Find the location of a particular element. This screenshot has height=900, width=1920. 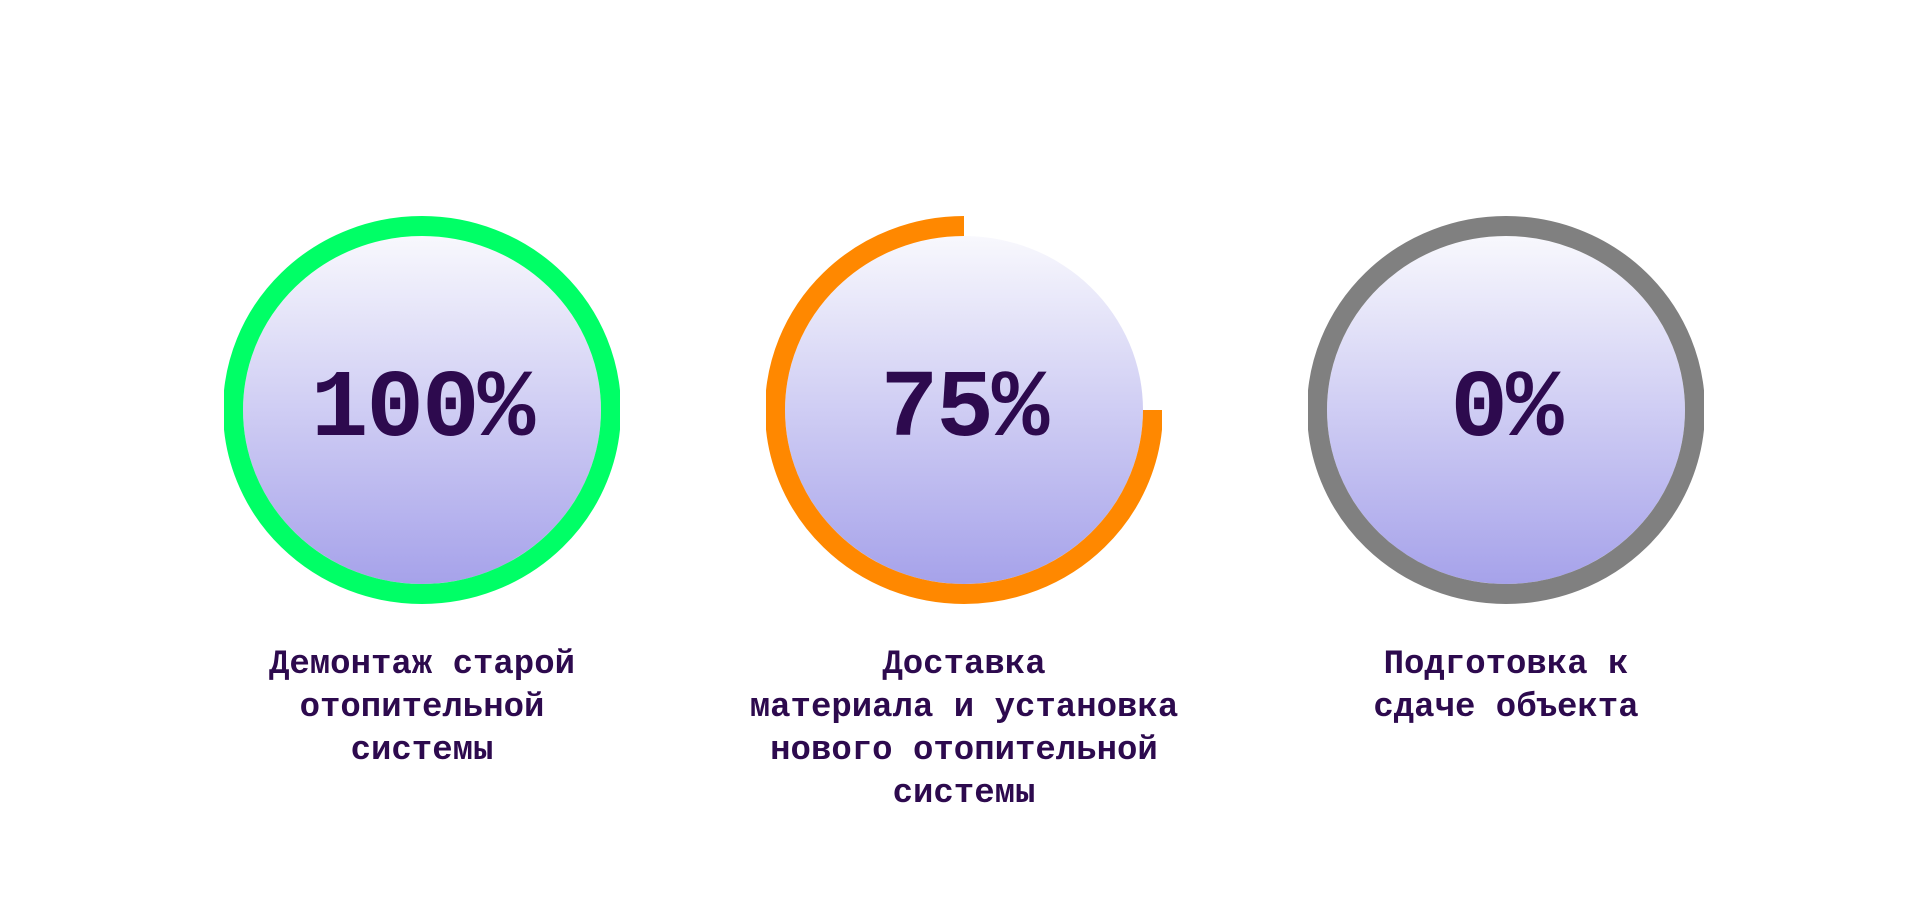

stage-label-handover: Подготовка к сдаче объекта is located at coordinates (1506, 686).